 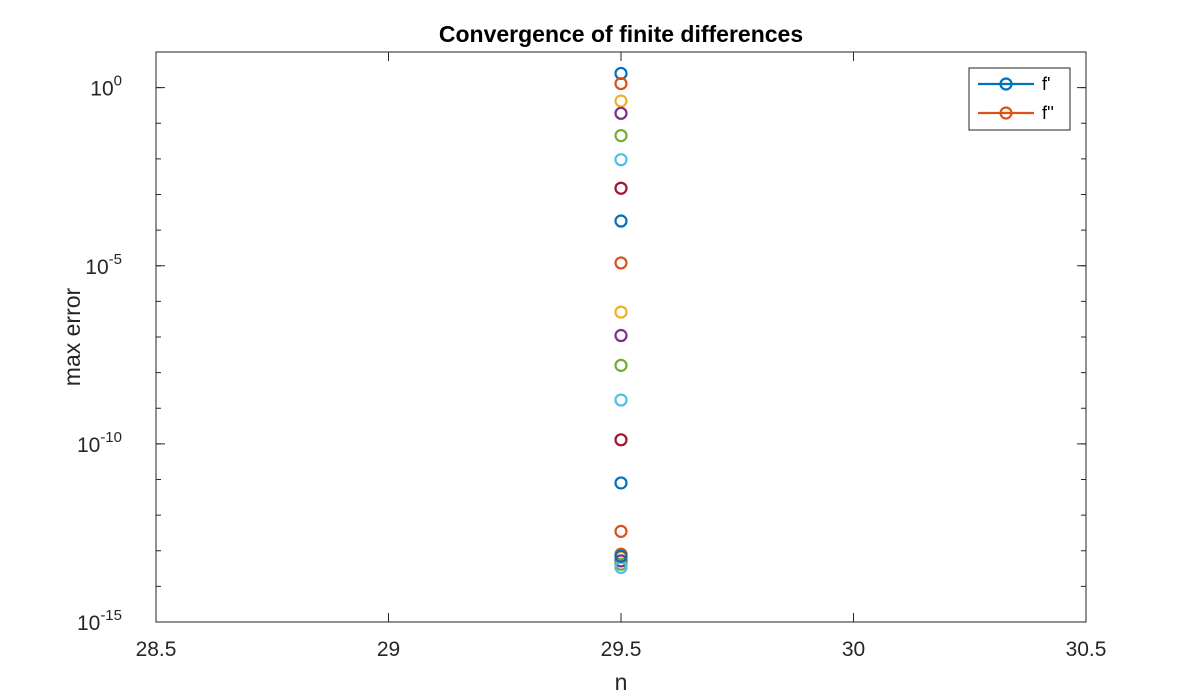 I want to click on y-tick-label: 10⁻¹⁵, so click(x=99, y=621).